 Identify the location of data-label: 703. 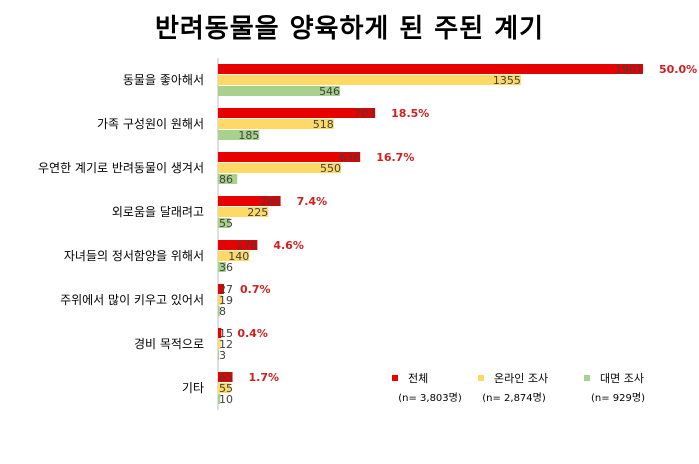
(364, 113).